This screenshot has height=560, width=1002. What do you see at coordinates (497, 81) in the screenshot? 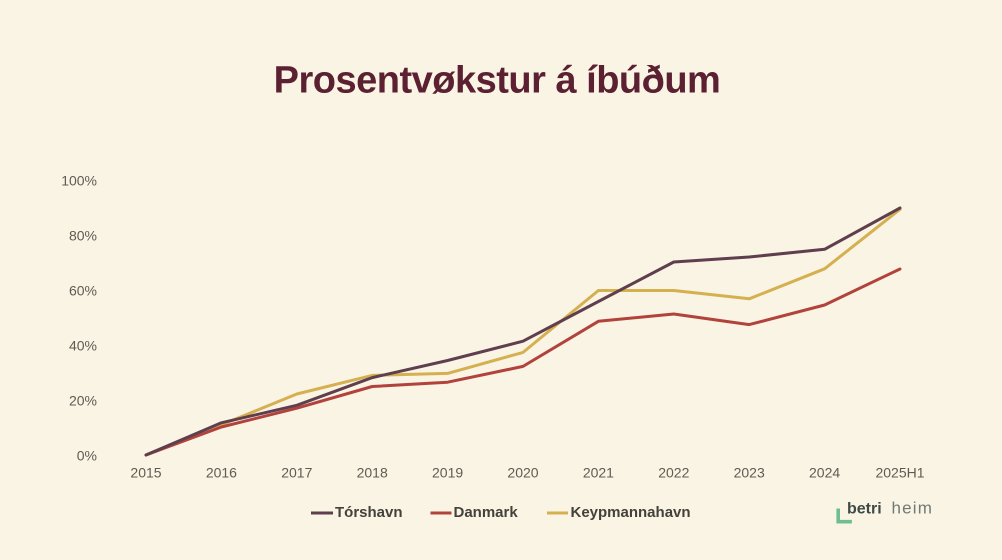
I see `svg-text: Prosentvøkstur á íbúðum` at bounding box center [497, 81].